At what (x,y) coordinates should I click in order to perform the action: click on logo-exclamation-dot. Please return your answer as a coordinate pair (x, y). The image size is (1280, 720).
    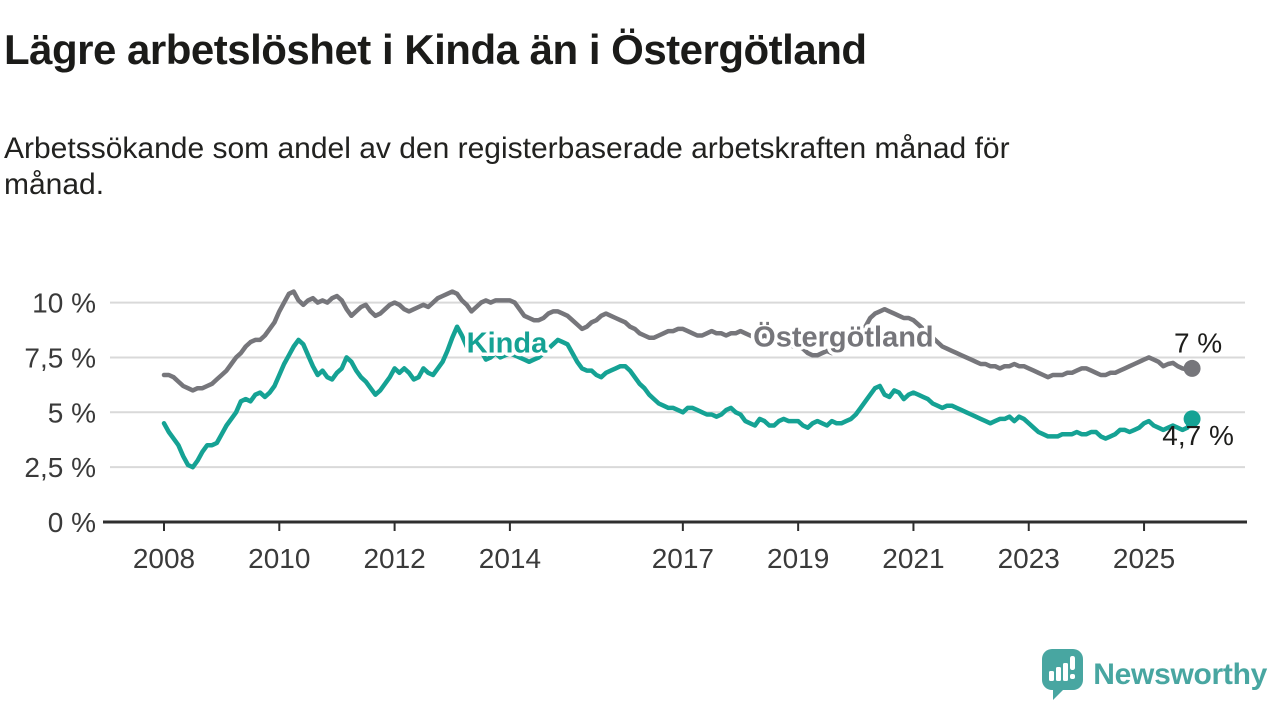
    Looking at the image, I should click on (1073, 676).